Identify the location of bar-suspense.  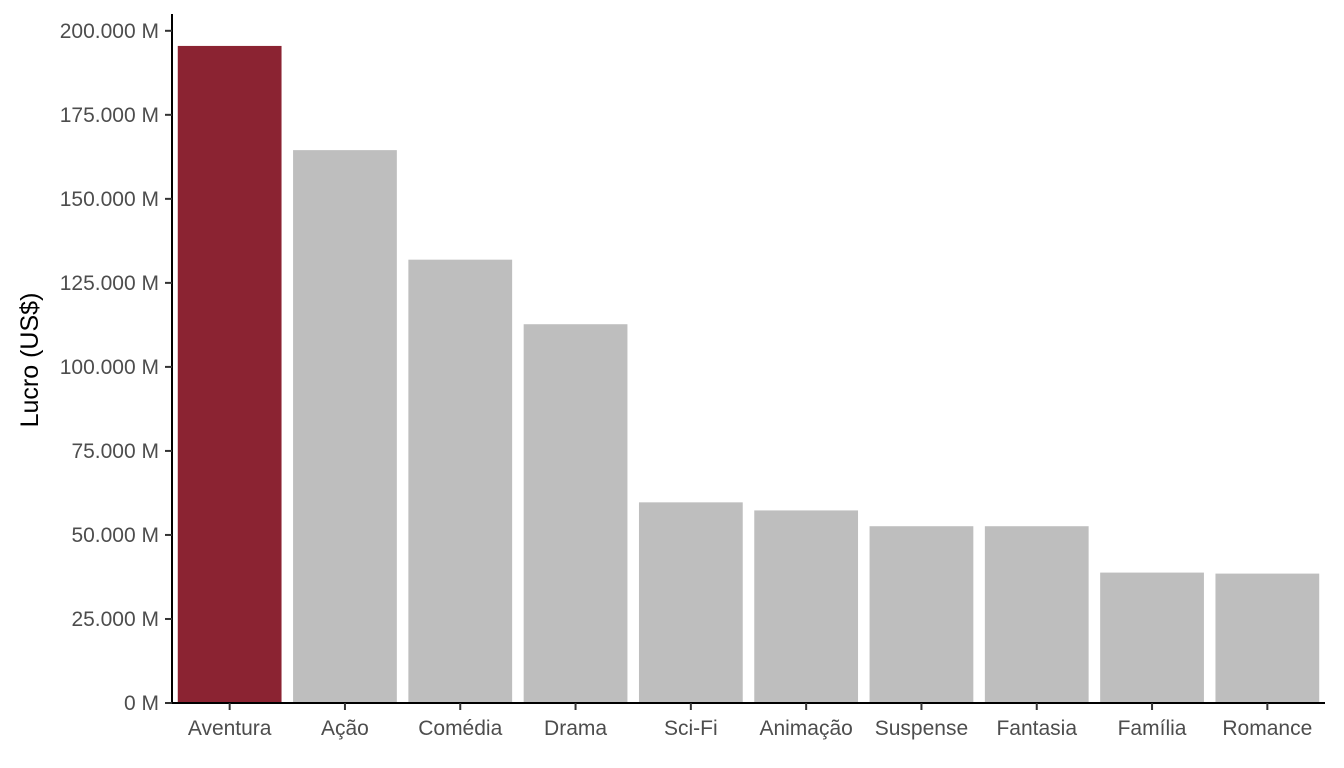
(921, 614).